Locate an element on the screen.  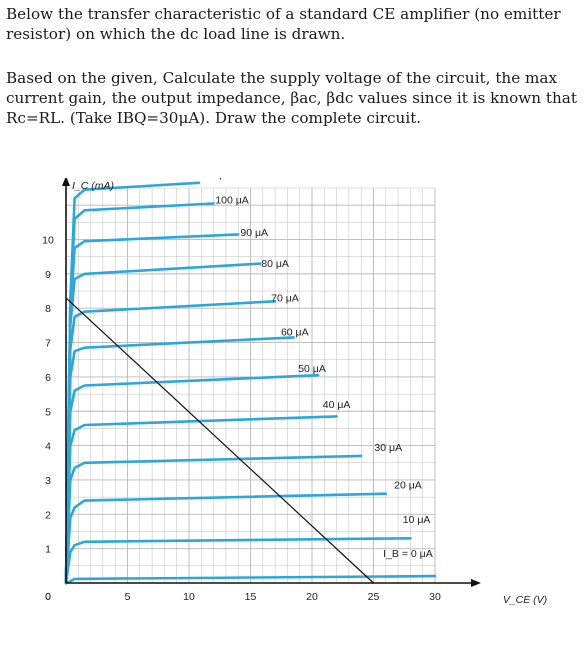
y-tick-label: 6 is located at coordinates (48, 378).